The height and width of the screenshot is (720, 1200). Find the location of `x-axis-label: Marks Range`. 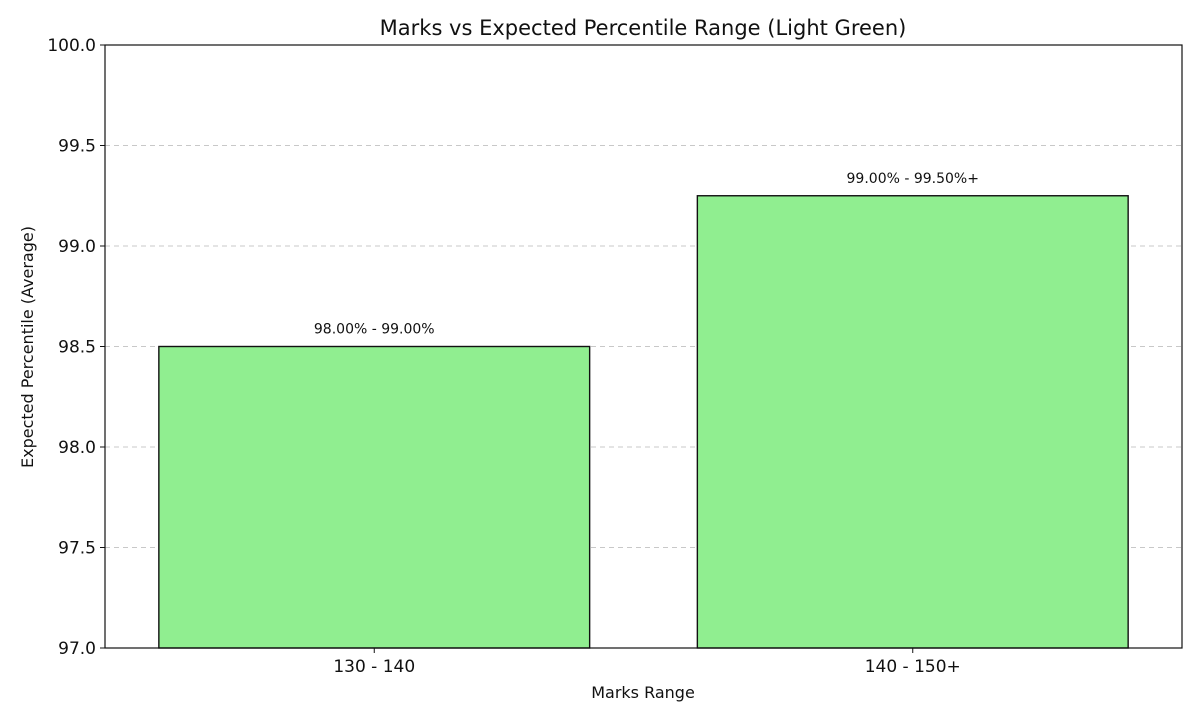

x-axis-label: Marks Range is located at coordinates (643, 692).